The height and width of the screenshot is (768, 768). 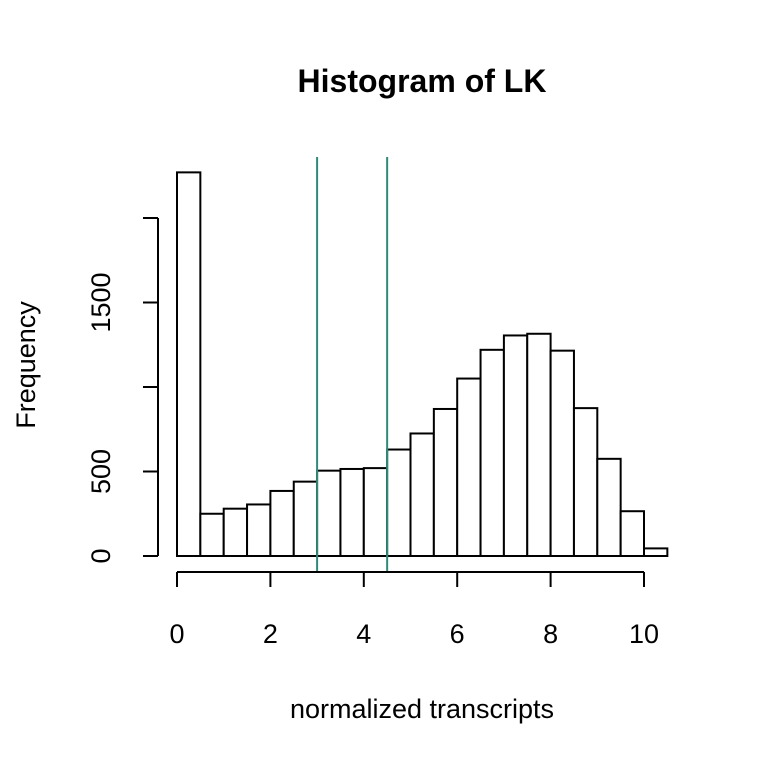 What do you see at coordinates (644, 634) in the screenshot?
I see `x-tick-label: 10` at bounding box center [644, 634].